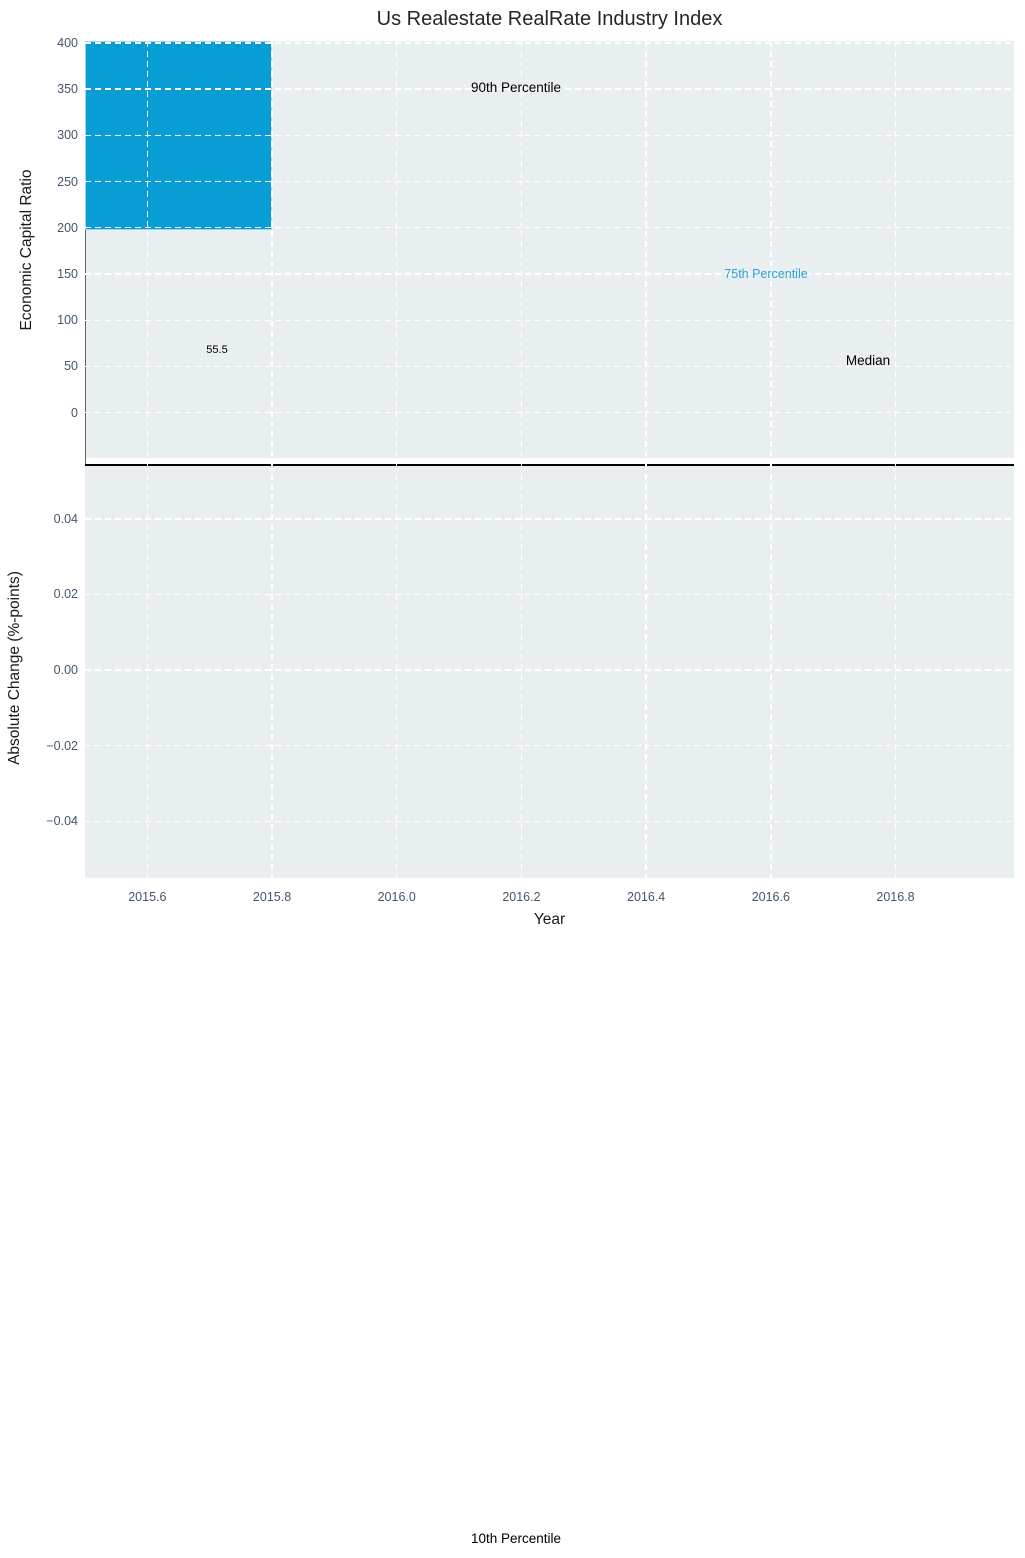  What do you see at coordinates (147, 897) in the screenshot?
I see `x-tick-label: 2015.6` at bounding box center [147, 897].